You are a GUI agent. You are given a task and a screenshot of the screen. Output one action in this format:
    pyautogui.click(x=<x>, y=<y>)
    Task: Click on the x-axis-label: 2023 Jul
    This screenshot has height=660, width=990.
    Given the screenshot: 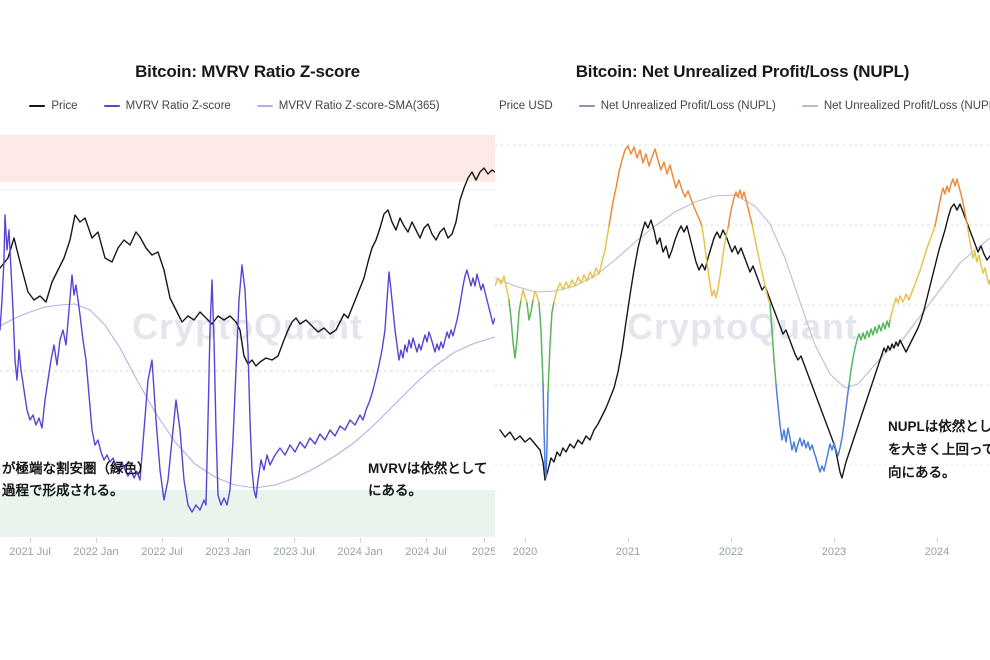 What is the action you would take?
    pyautogui.click(x=294, y=552)
    